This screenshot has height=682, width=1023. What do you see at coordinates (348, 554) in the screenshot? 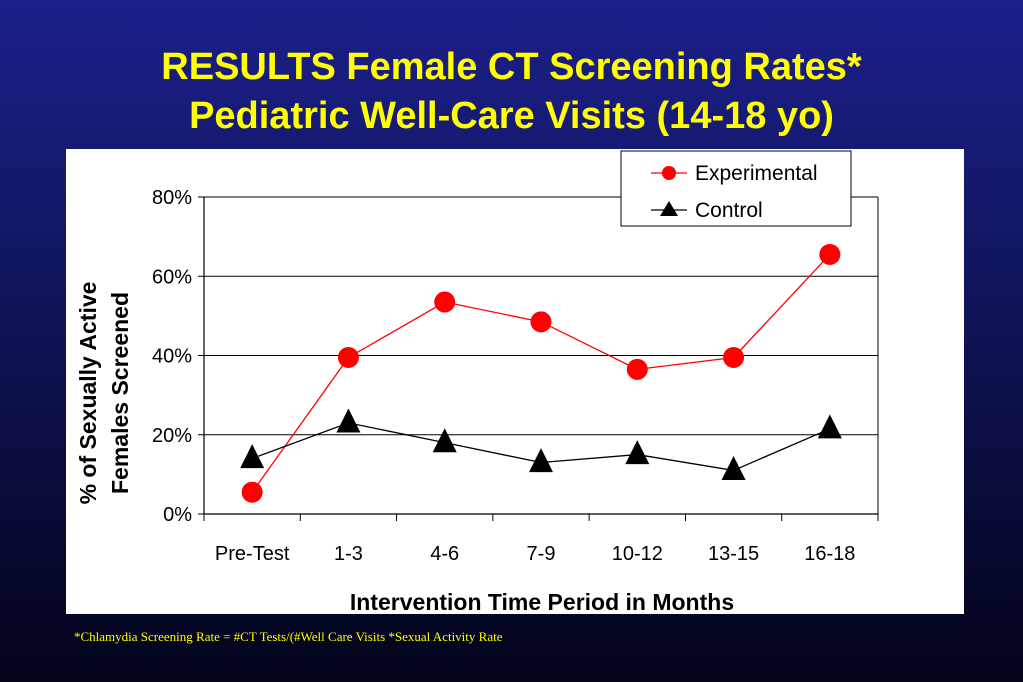
I see `x-tick-label: 1-3` at bounding box center [348, 554].